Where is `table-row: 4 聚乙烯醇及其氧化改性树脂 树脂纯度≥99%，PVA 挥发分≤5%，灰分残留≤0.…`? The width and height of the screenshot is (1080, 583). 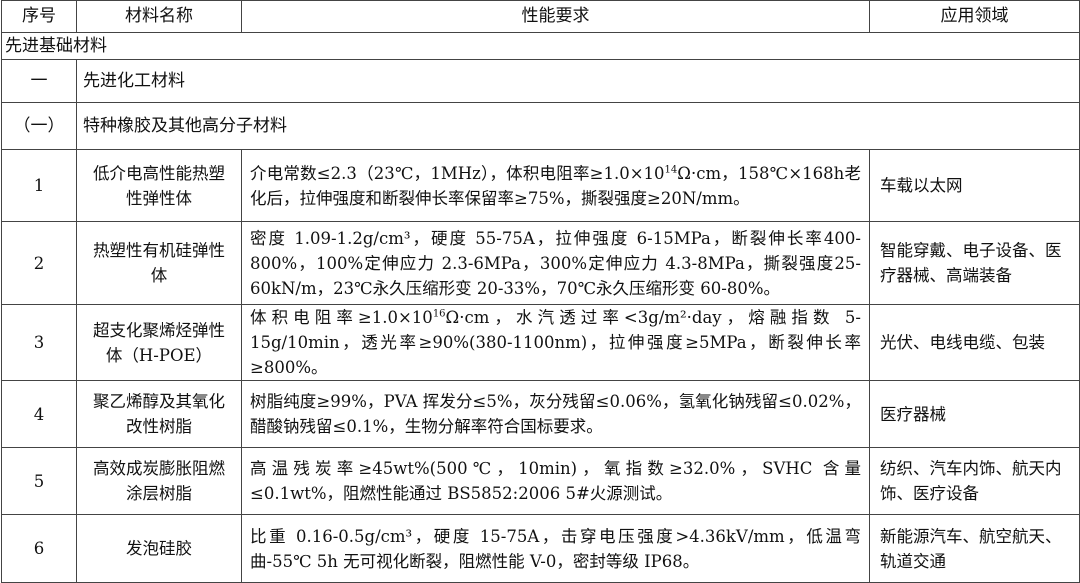 table-row: 4 聚乙烯醇及其氧化改性树脂 树脂纯度≥99%，PVA 挥发分≤5%，灰分残留≤0.… is located at coordinates (540, 414).